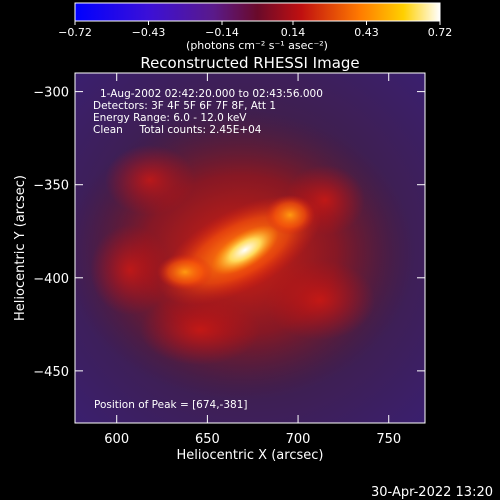 This screenshot has height=500, width=500. What do you see at coordinates (293, 32) in the screenshot?
I see `colorbar-tick-label: 0.14` at bounding box center [293, 32].